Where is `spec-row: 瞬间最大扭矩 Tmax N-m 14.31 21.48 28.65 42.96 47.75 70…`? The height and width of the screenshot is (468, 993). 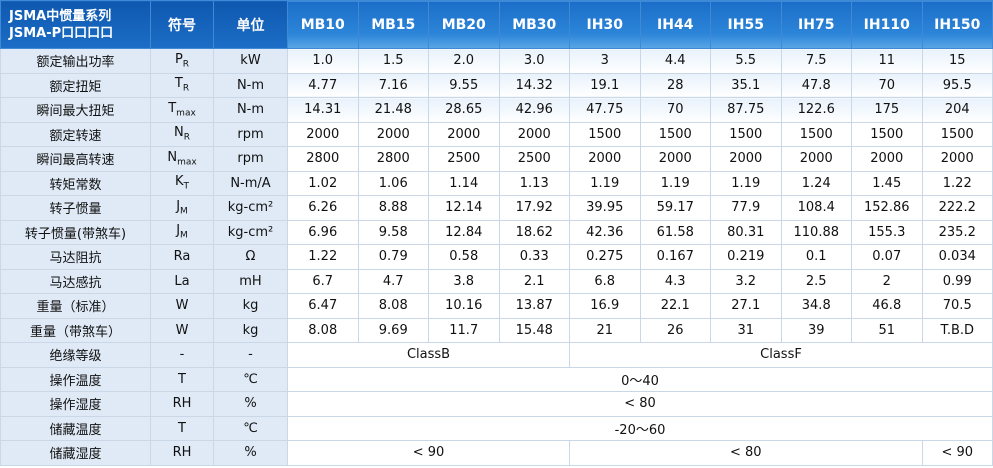
spec-row: 瞬间最大扭矩 Tmax N-m 14.31 21.48 28.65 42.96 47.75 70… is located at coordinates (496, 110).